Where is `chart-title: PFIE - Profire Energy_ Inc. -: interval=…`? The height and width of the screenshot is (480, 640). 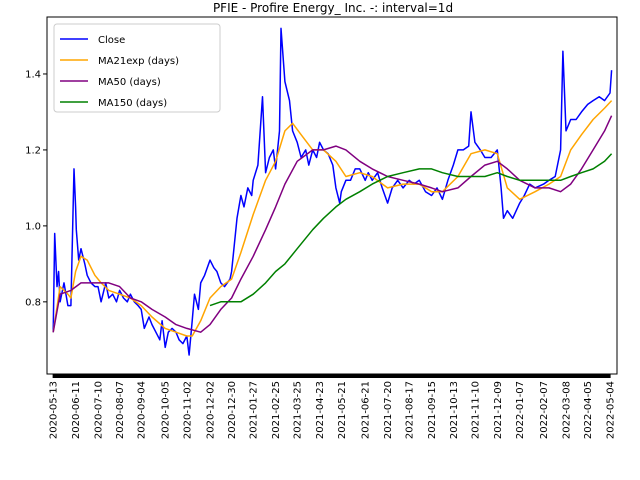
chart-title: PFIE - Profire Energy_ Inc. -: interval=… is located at coordinates (333, 8).